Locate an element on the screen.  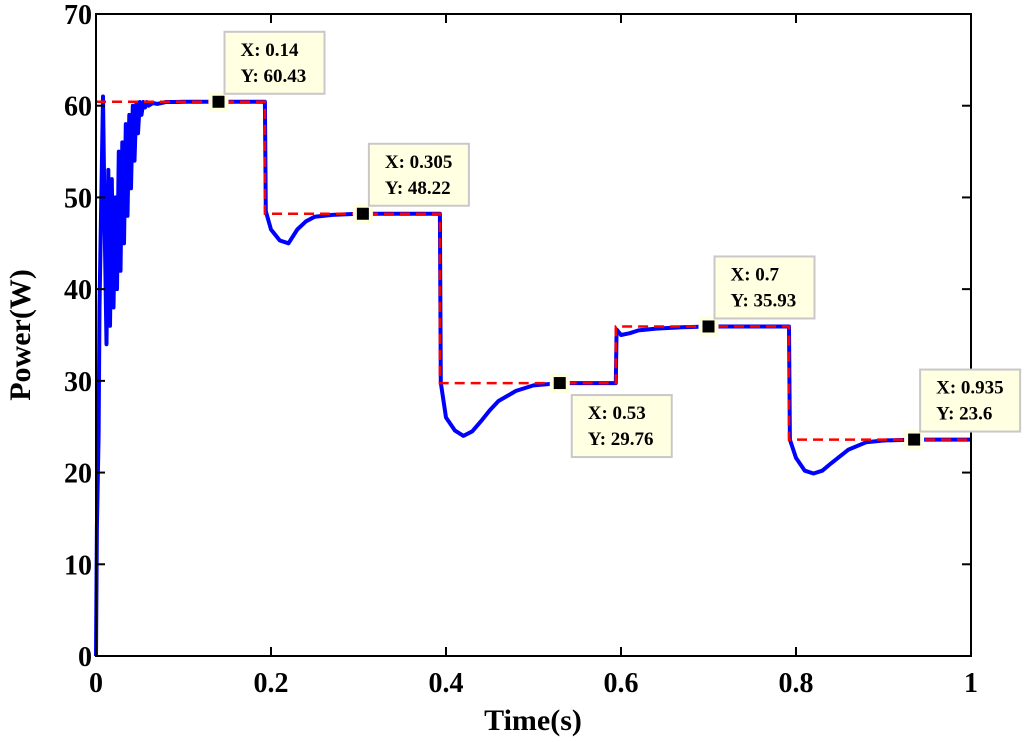
y-tick-label: 30 is located at coordinates (78, 382).